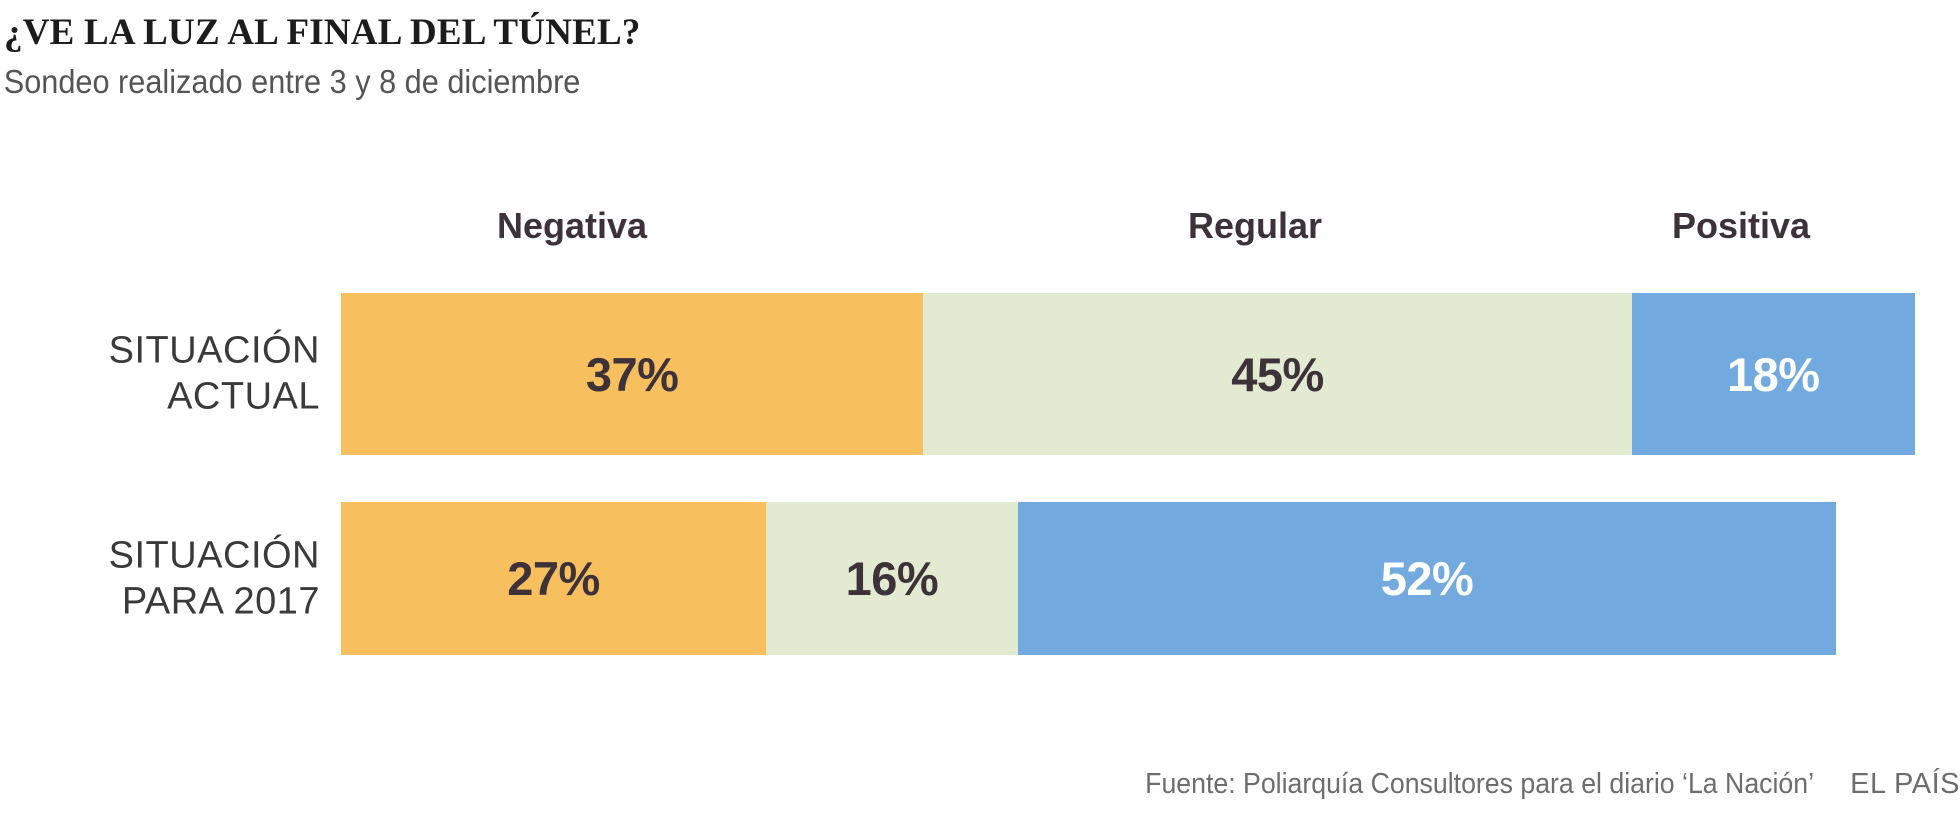  What do you see at coordinates (160, 374) in the screenshot?
I see `row-label-situacion-actual: SITUACIÓN ACTUAL` at bounding box center [160, 374].